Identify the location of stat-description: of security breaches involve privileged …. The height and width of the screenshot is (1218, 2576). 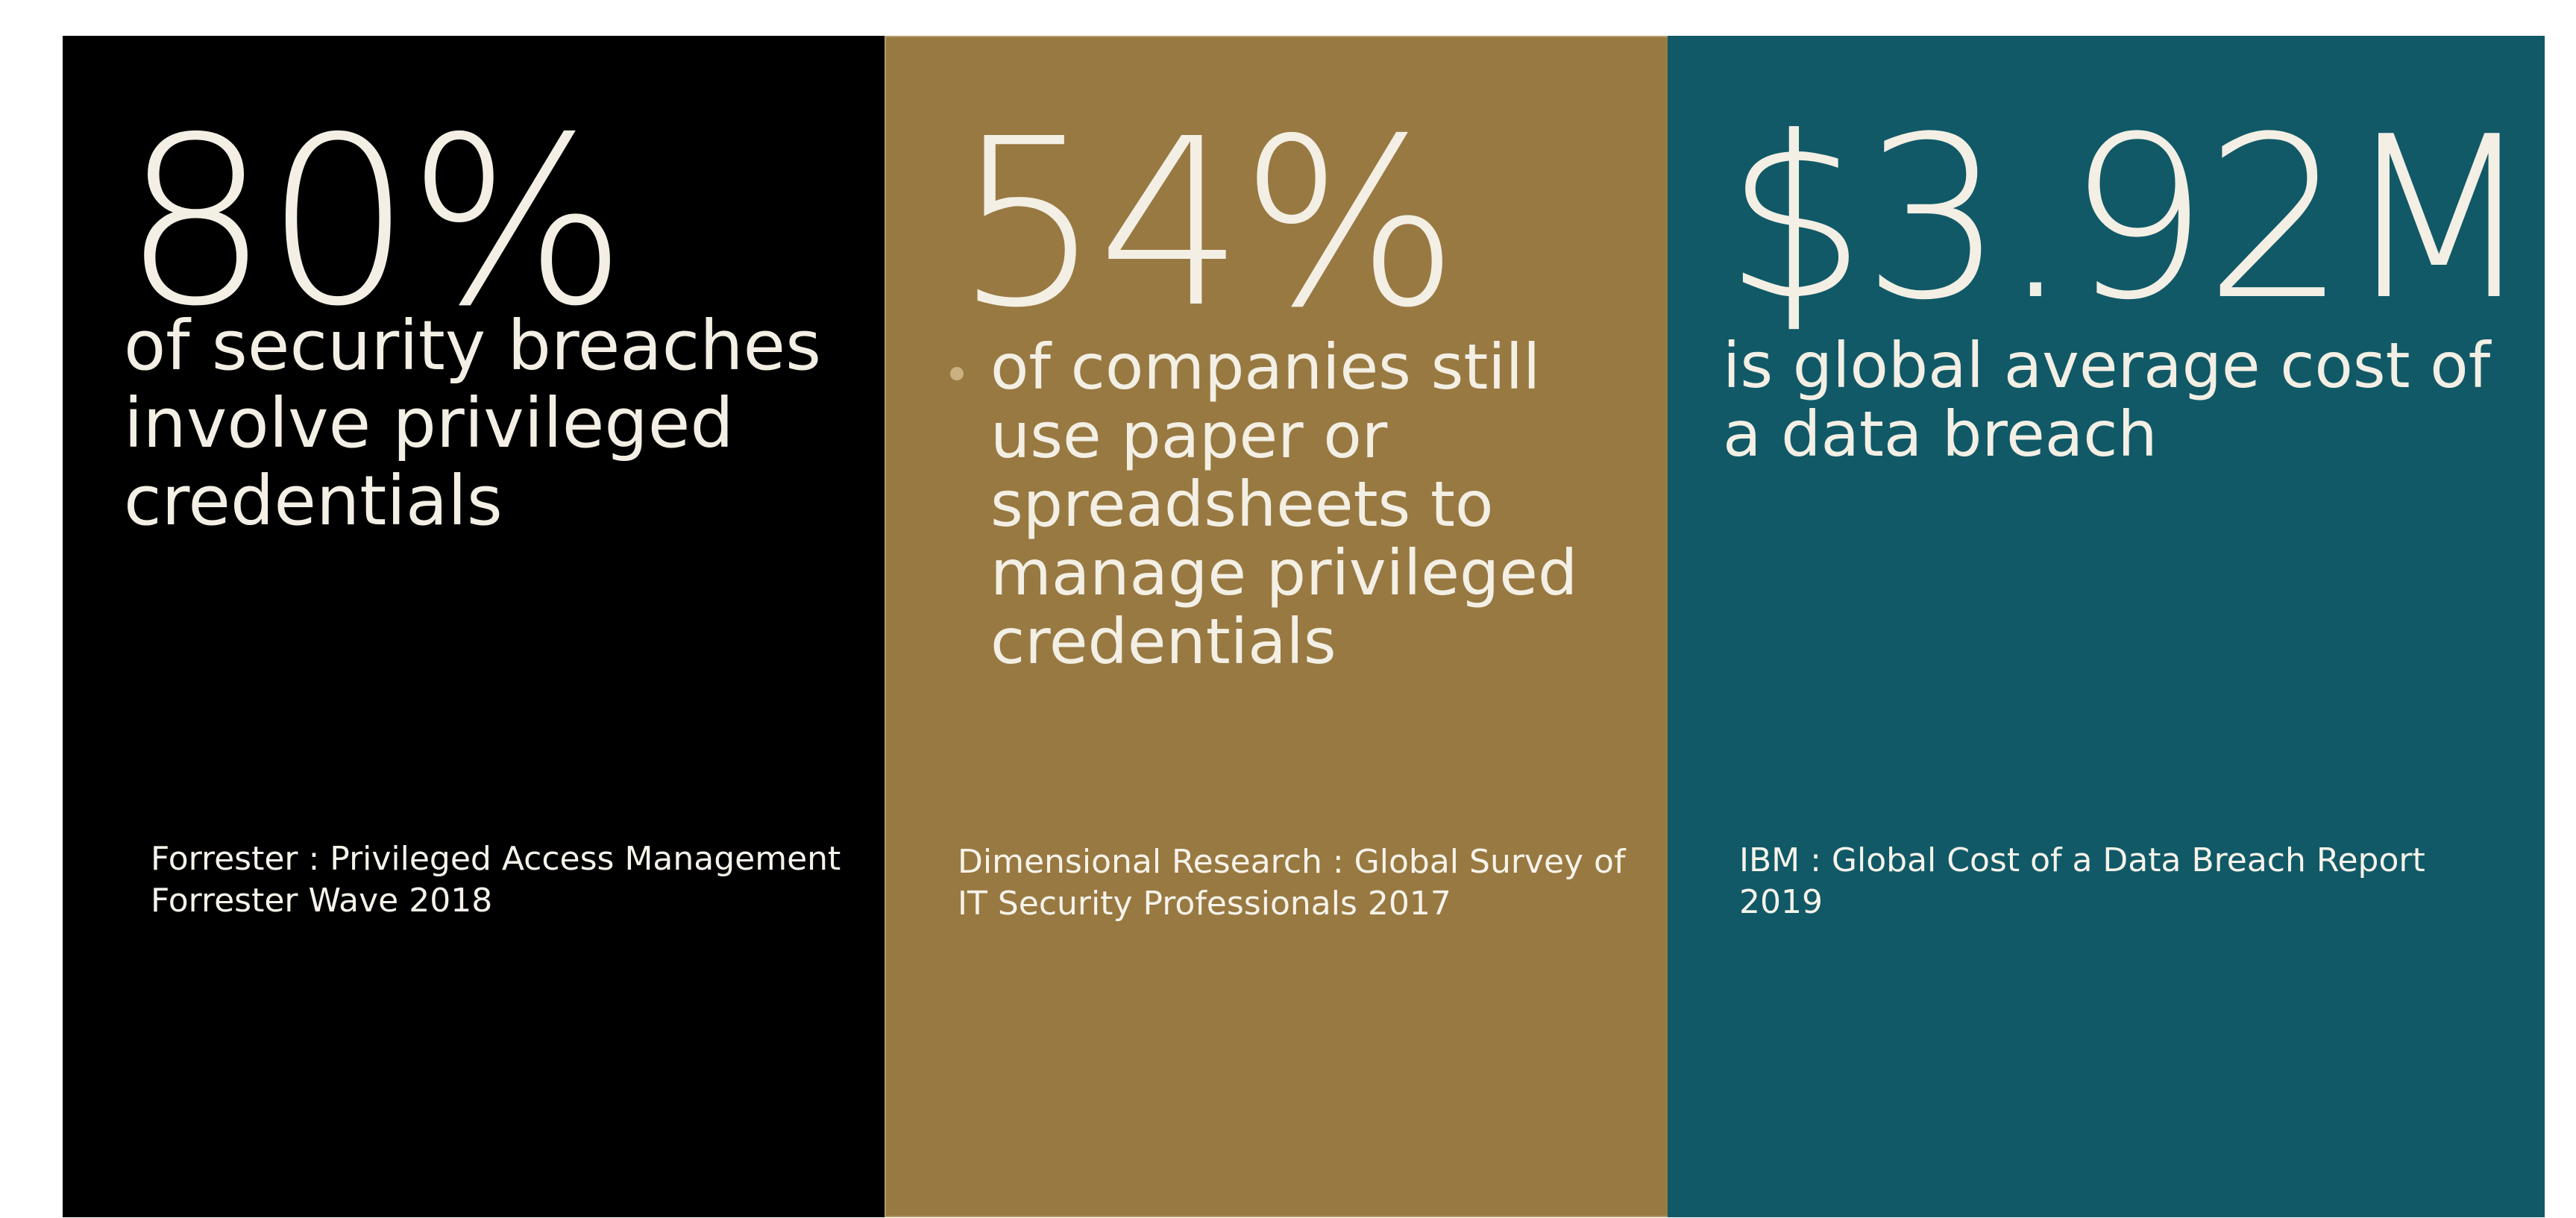
(473, 424).